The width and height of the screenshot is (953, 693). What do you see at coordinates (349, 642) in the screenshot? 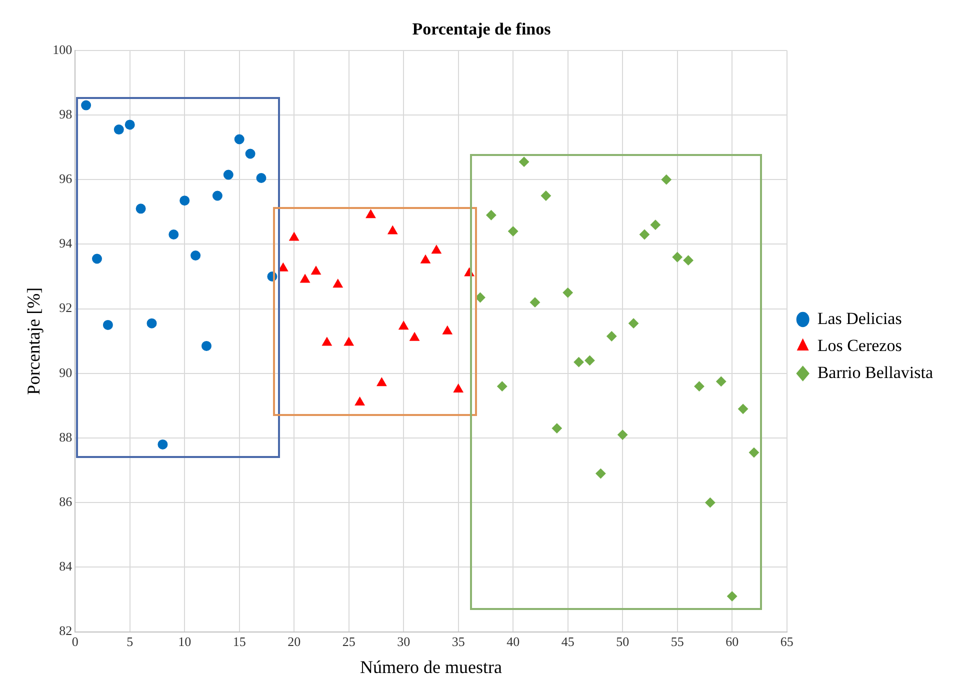
I see `x-tick-label: 25` at bounding box center [349, 642].